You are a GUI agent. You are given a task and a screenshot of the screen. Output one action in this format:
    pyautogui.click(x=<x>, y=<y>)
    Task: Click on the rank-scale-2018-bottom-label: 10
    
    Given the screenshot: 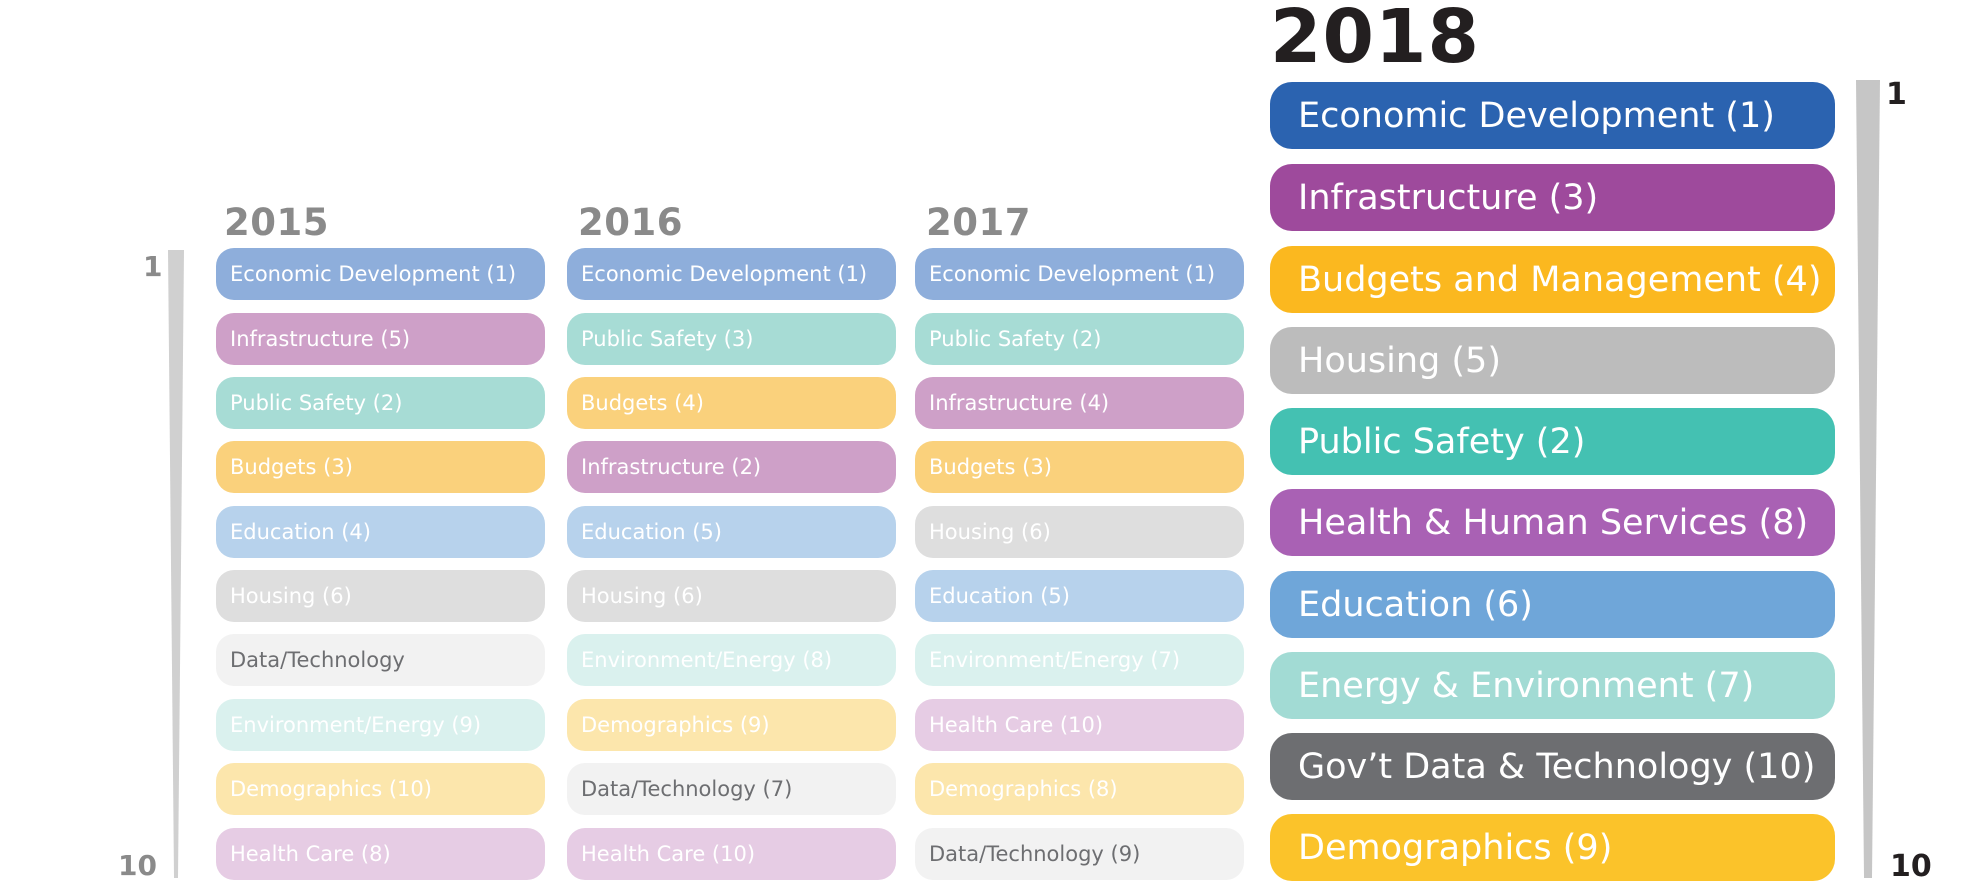 What is the action you would take?
    pyautogui.click(x=1911, y=866)
    